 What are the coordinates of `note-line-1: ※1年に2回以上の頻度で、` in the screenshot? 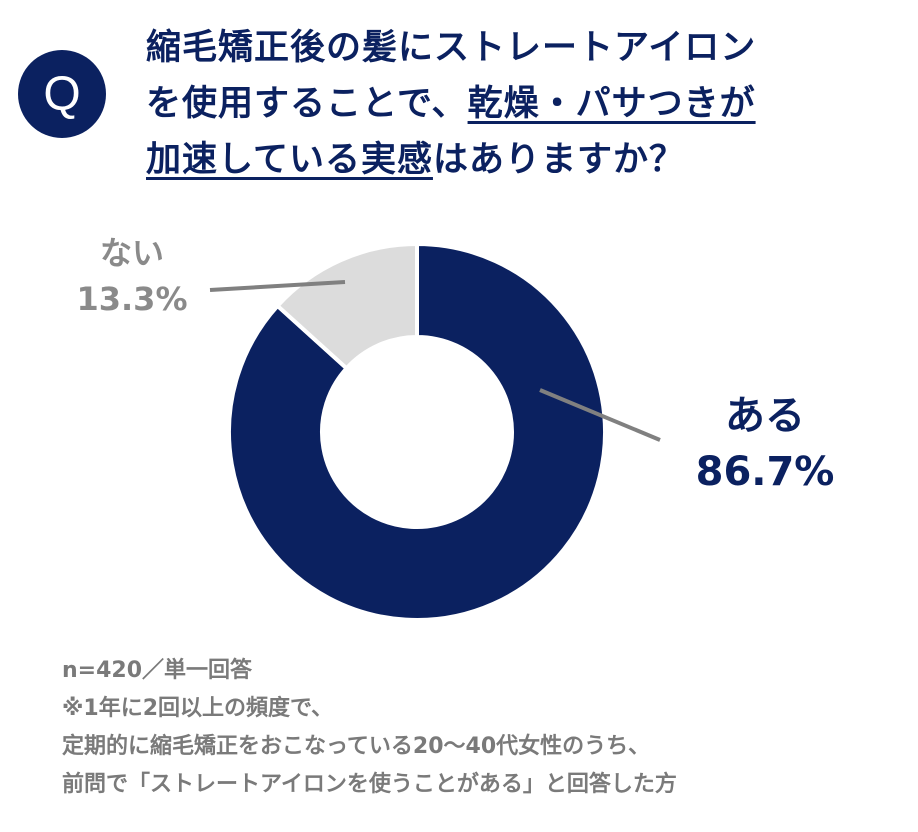 It's located at (198, 708).